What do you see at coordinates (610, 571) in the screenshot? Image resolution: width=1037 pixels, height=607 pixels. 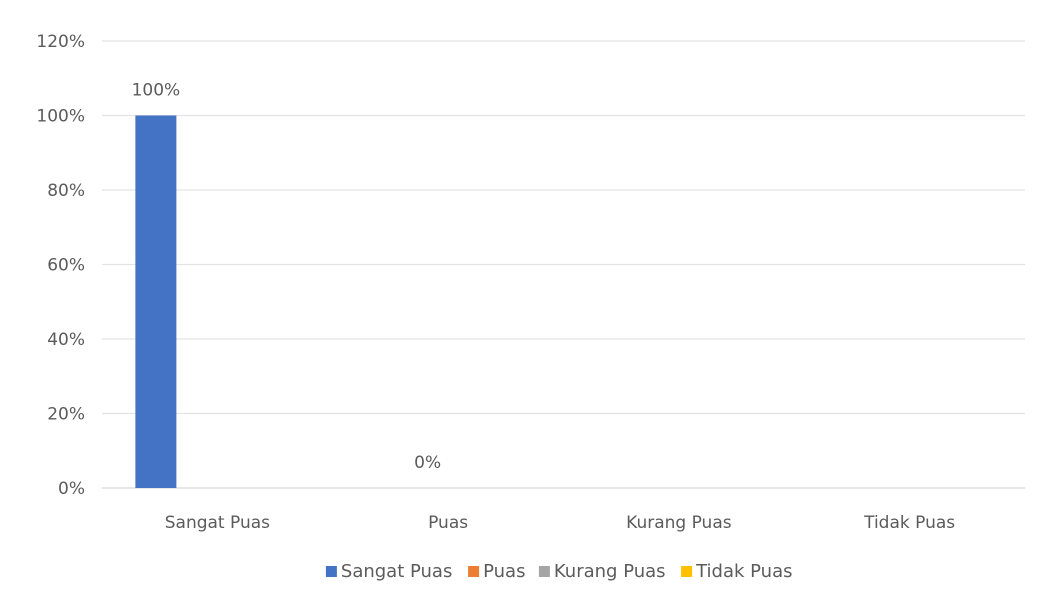 I see `legend-label: Kurang Puas` at bounding box center [610, 571].